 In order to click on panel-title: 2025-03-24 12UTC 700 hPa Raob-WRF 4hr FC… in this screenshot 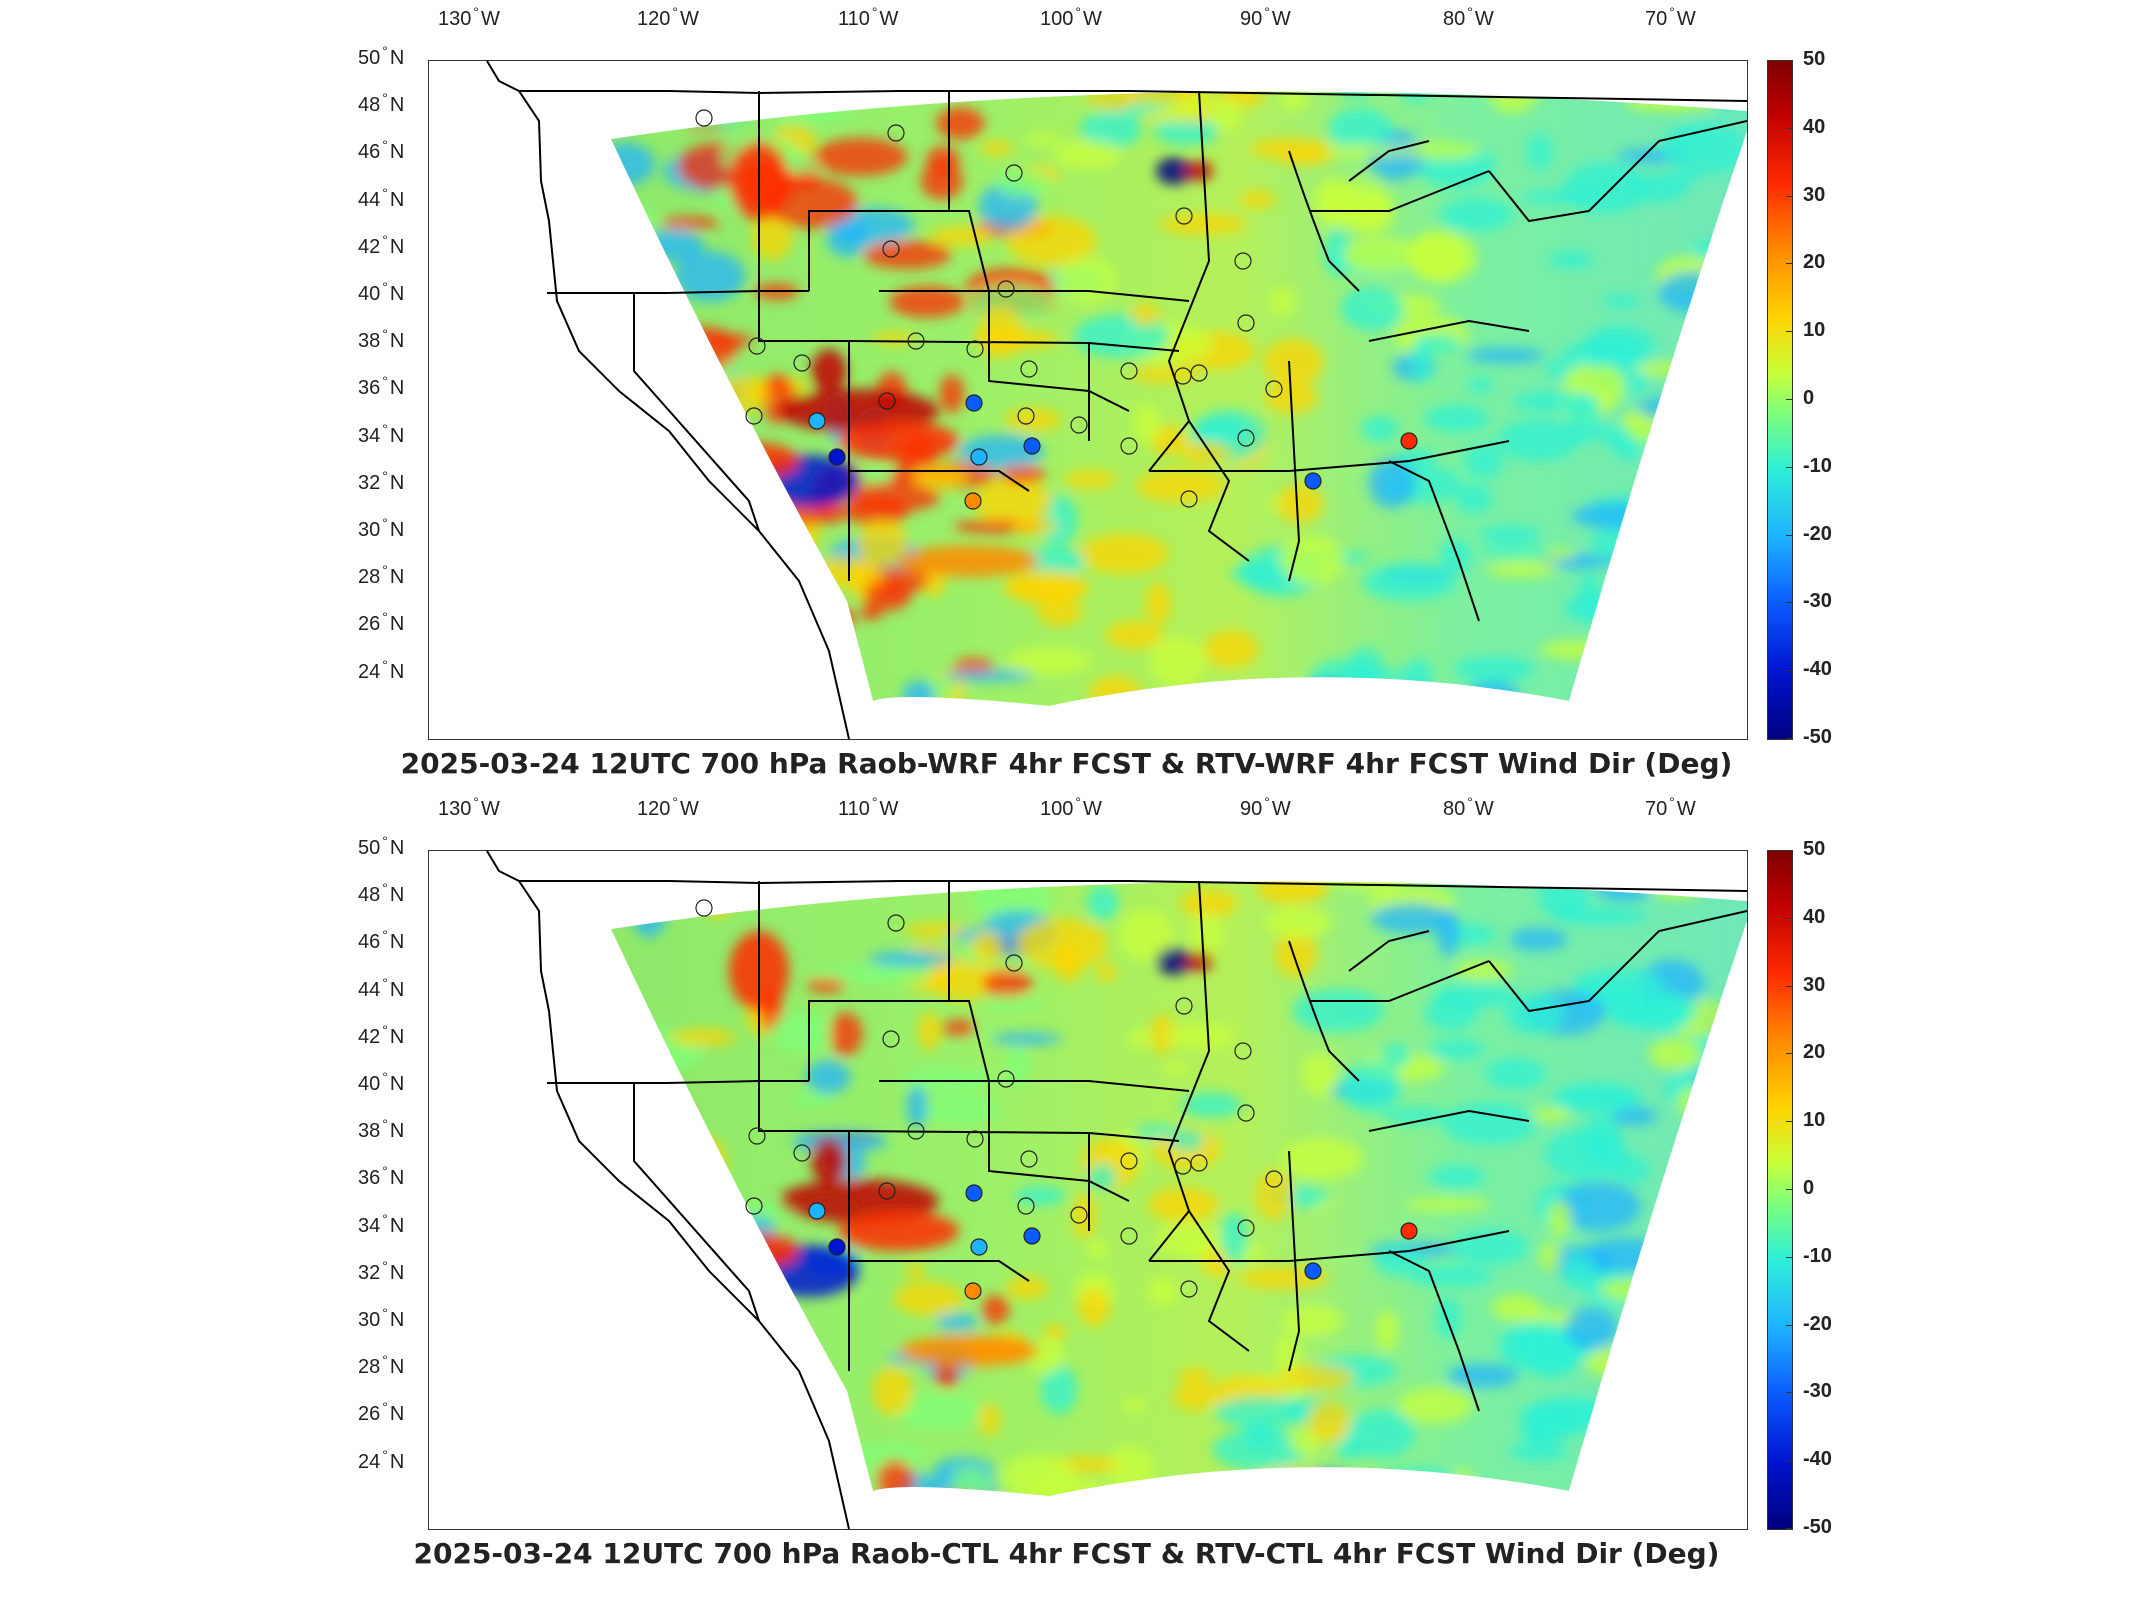, I will do `click(1066, 763)`.